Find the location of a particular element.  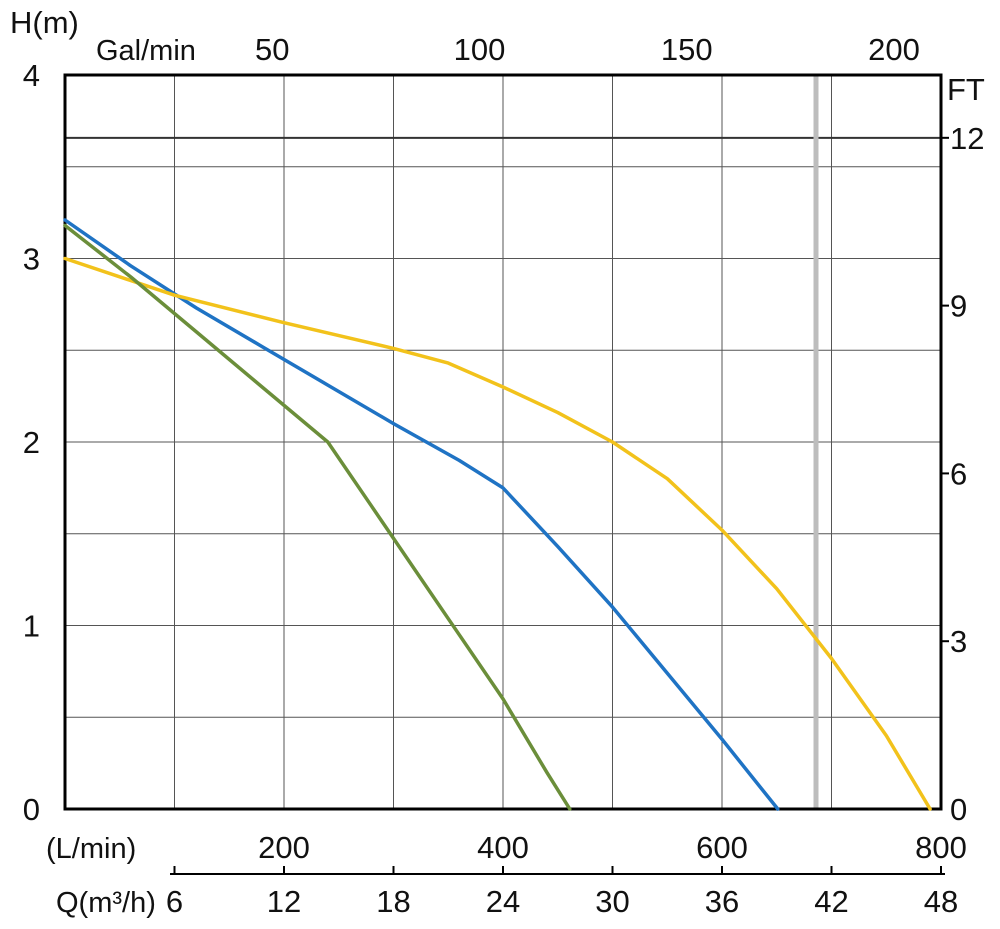

y-left-tick-label: 3 is located at coordinates (31, 259).